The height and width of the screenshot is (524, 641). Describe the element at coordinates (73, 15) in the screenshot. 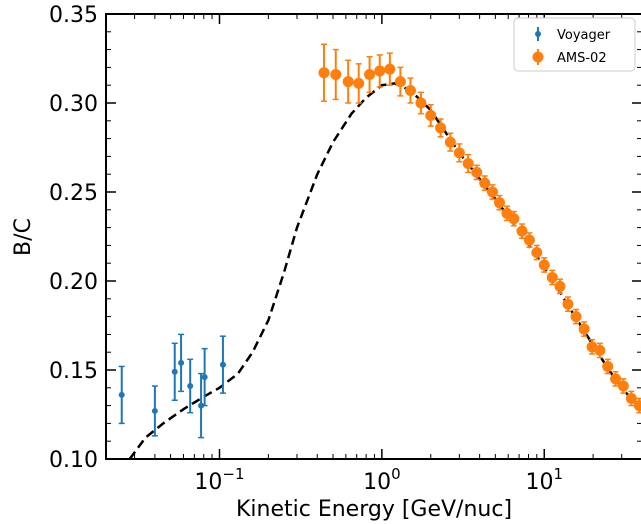

I see `y-tick-label: 0.35` at that location.